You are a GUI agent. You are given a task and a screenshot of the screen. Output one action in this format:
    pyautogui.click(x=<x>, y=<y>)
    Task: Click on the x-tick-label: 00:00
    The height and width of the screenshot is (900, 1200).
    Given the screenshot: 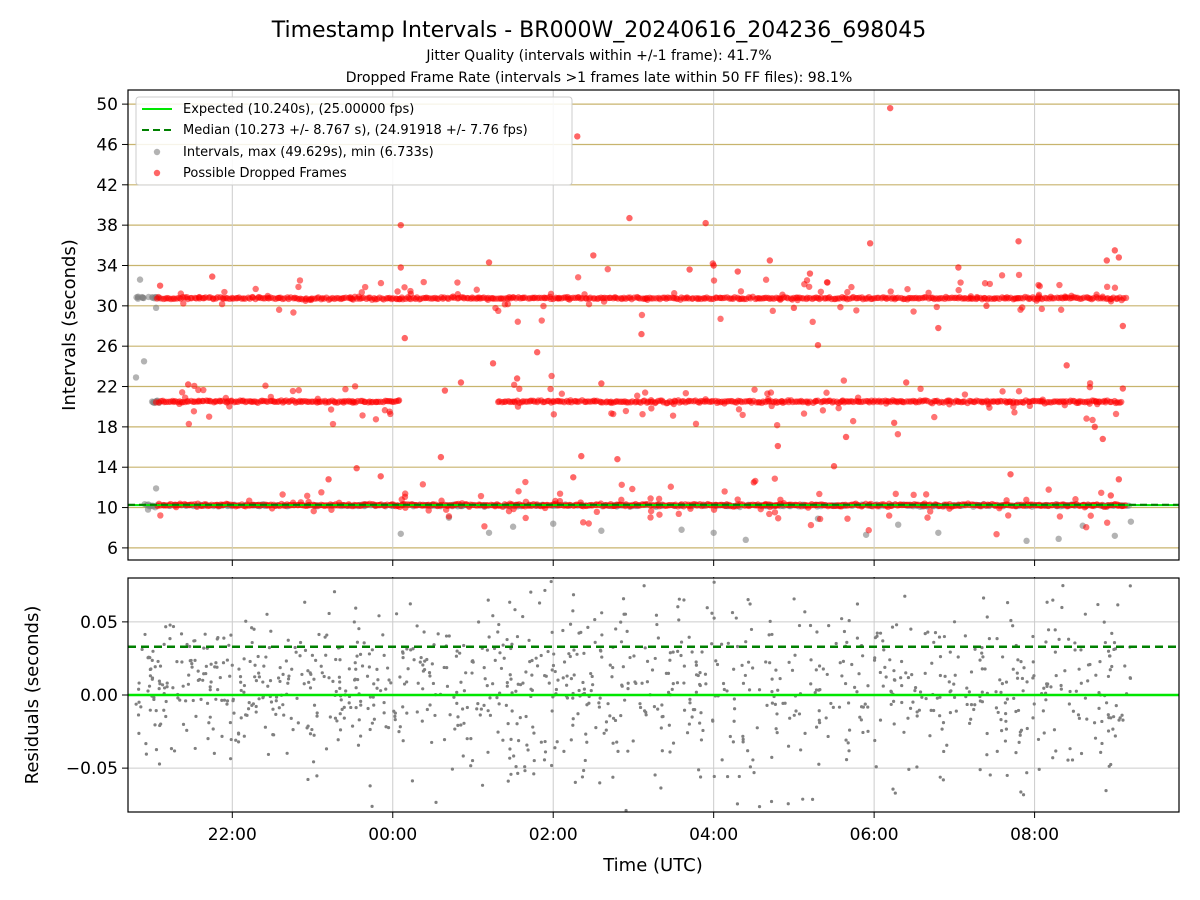 What is the action you would take?
    pyautogui.click(x=392, y=835)
    